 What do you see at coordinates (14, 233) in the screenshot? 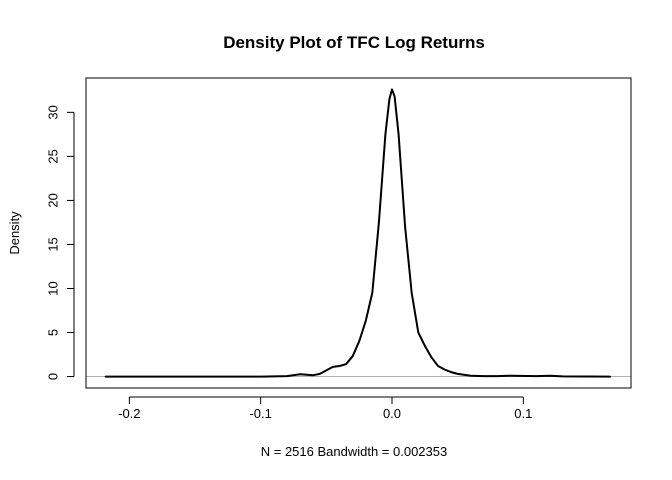
I see `y-axis-label: Density` at bounding box center [14, 233].